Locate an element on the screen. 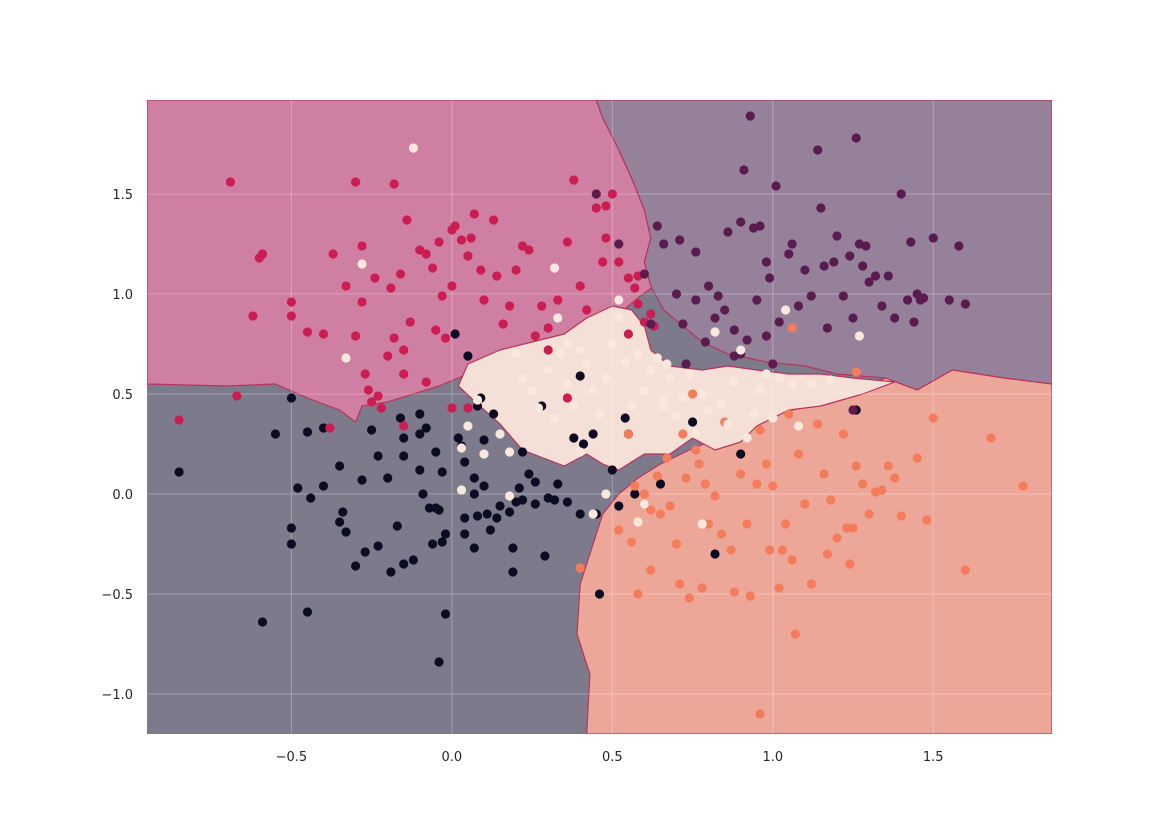 Image resolution: width=1170 pixels, height=827 pixels. y-tick-label: 0.0 is located at coordinates (122, 495).